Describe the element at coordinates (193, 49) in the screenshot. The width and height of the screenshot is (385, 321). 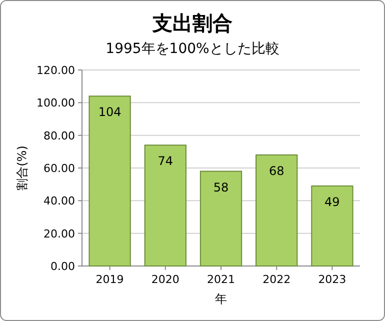
I see `chart-subtitle: 1995年を100%とした比較` at that location.